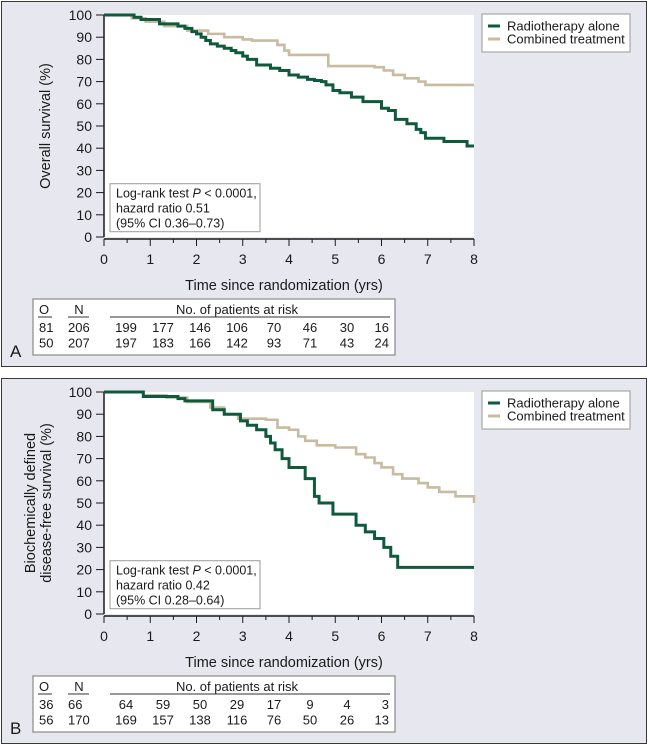 The width and height of the screenshot is (650, 745). Describe the element at coordinates (84, 414) in the screenshot. I see `y-tick-label: 90` at that location.